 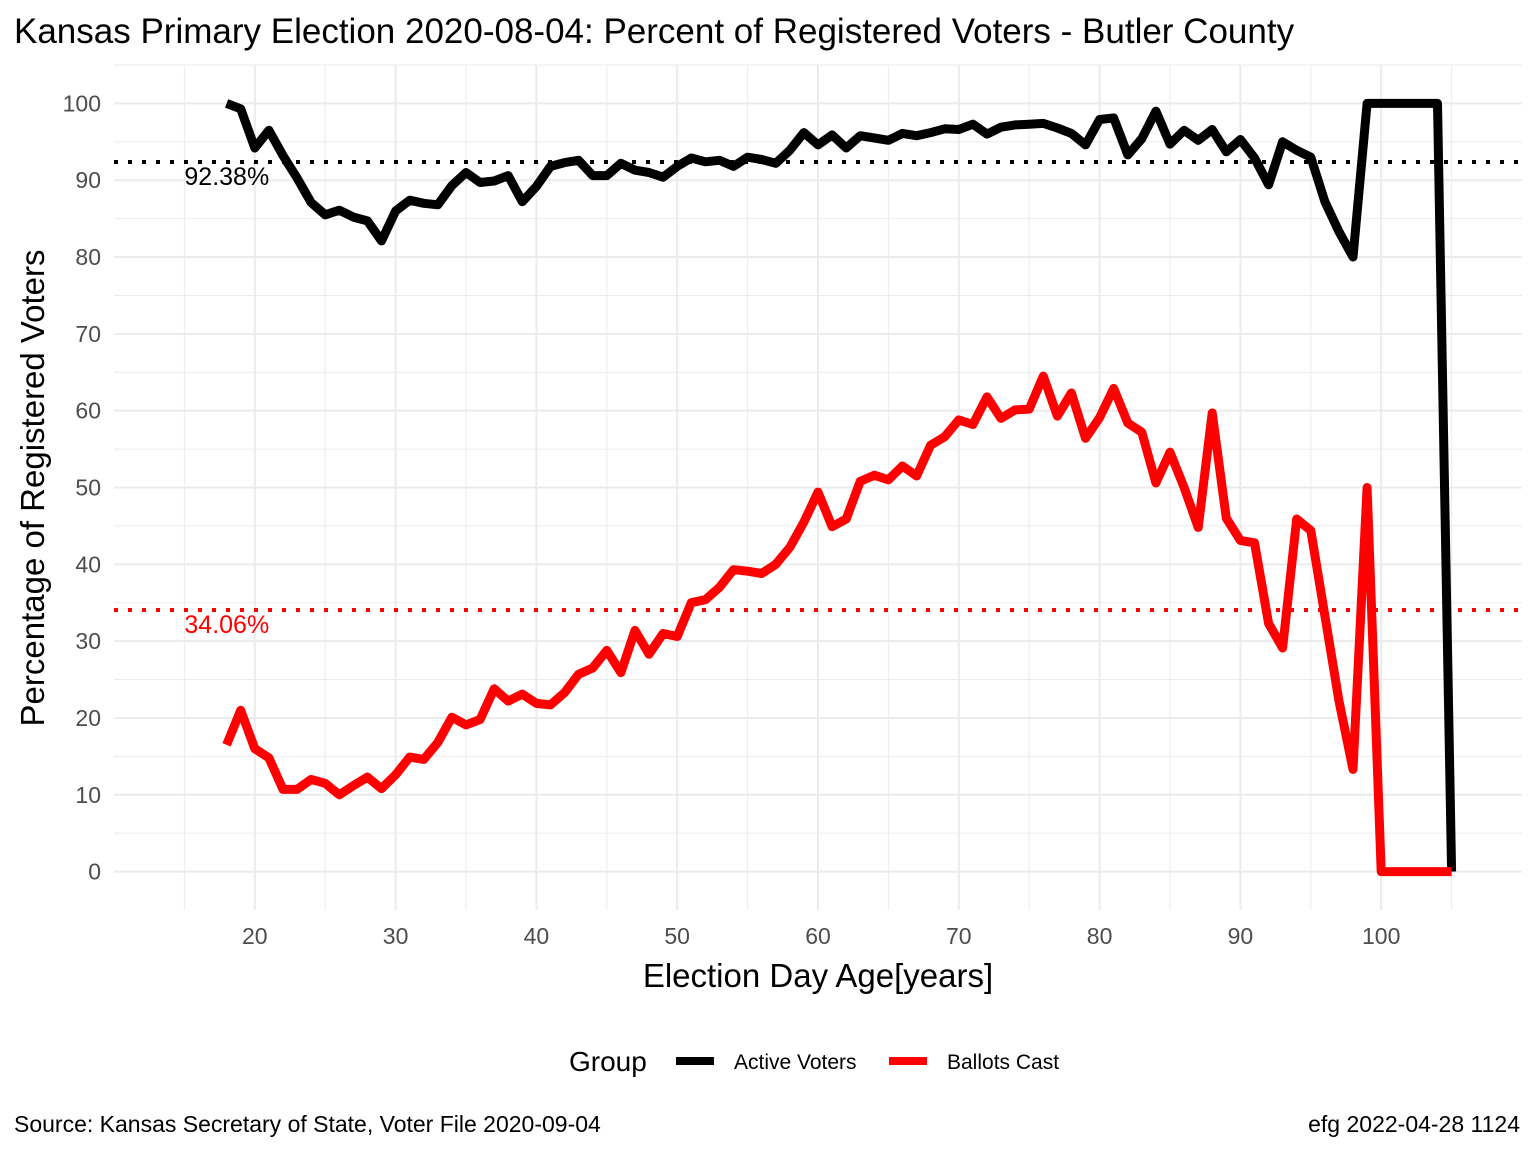 What do you see at coordinates (1003, 1062) in the screenshot?
I see `legend-label-ballots-cast: Ballots Cast` at bounding box center [1003, 1062].